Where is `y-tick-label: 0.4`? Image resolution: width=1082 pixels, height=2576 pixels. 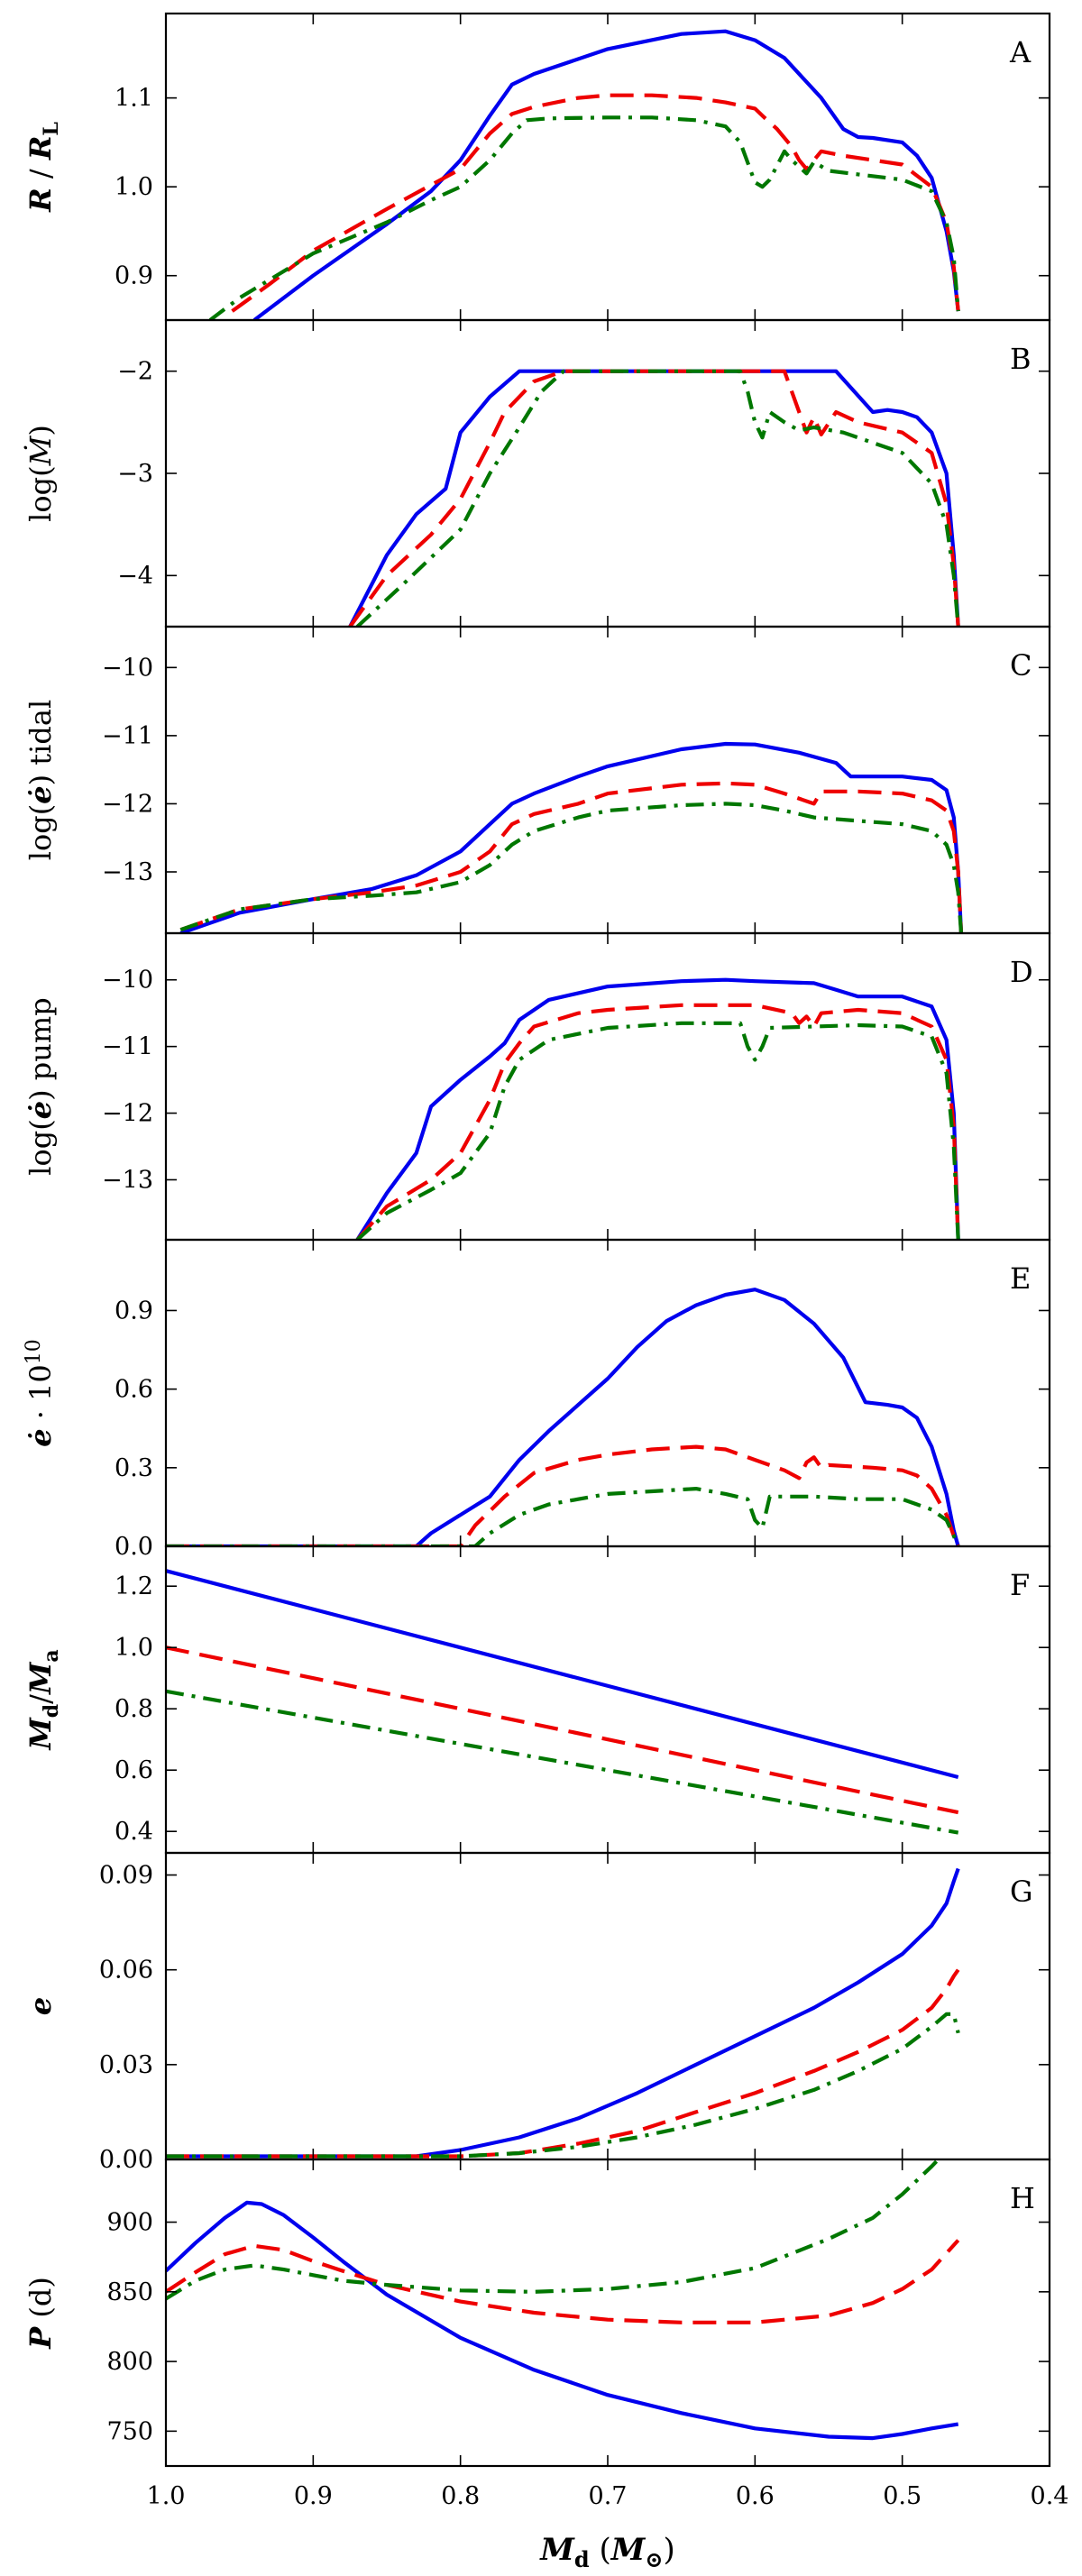 y-tick-label: 0.4 is located at coordinates (134, 1832).